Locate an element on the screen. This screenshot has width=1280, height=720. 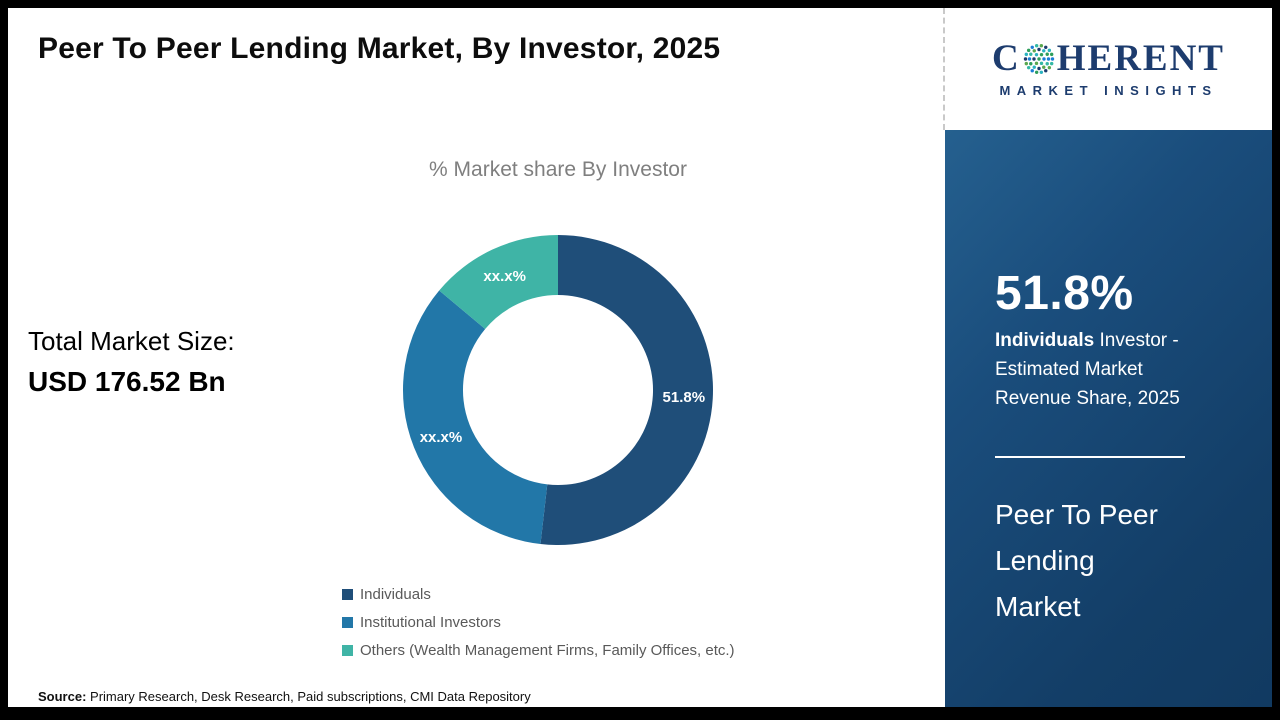
legend-item-1: Individuals is located at coordinates (538, 594).